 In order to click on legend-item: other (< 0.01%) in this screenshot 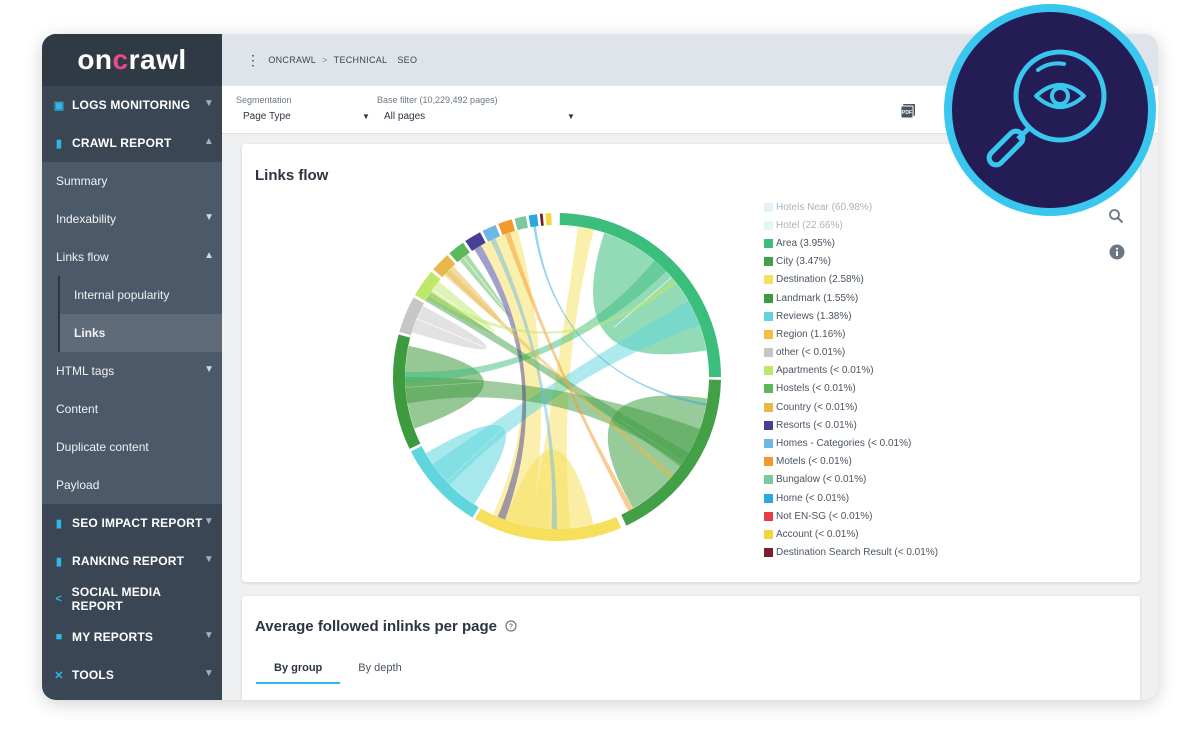, I will do `click(851, 353)`.